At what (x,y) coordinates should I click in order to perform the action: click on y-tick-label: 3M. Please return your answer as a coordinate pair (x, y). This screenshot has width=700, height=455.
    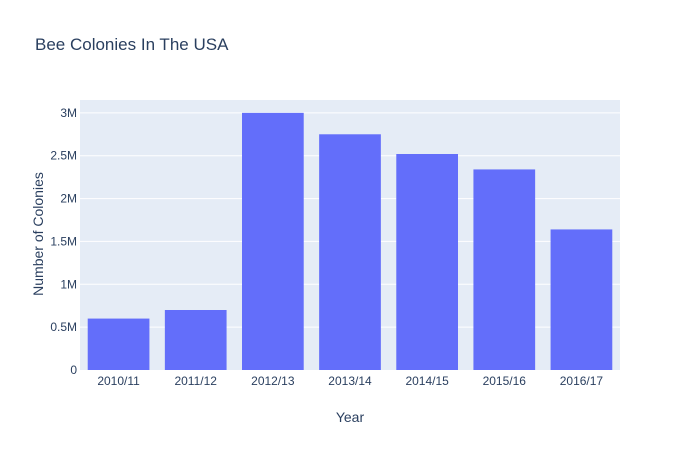
    Looking at the image, I should click on (68, 113).